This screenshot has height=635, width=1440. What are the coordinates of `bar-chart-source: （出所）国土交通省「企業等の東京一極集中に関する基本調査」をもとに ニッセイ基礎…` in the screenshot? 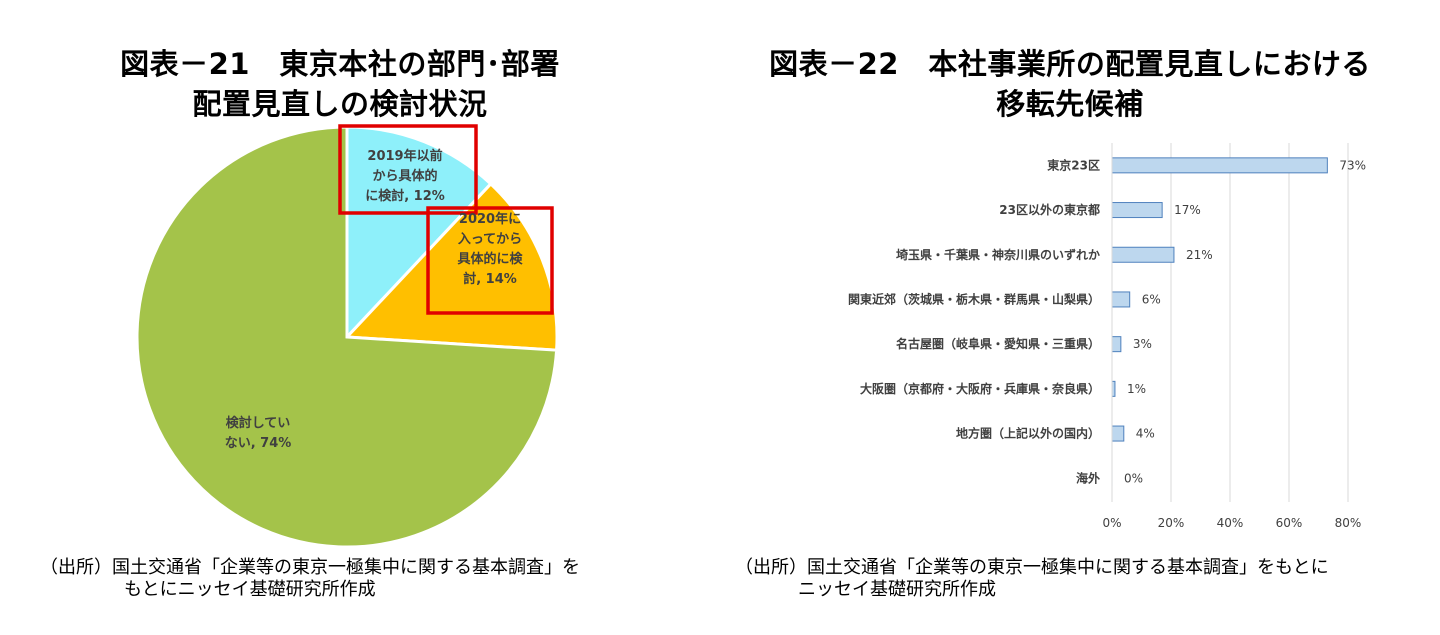 It's located at (1032, 579).